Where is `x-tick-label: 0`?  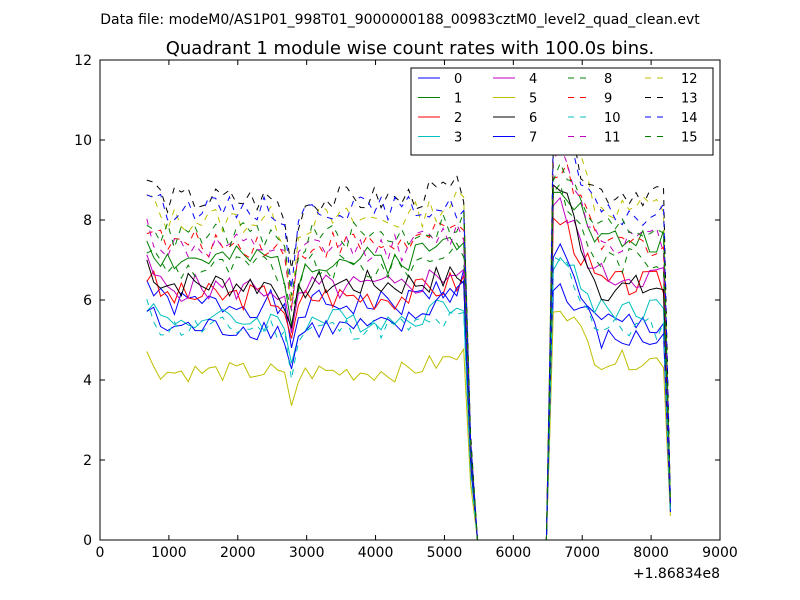 x-tick-label: 0 is located at coordinates (100, 553).